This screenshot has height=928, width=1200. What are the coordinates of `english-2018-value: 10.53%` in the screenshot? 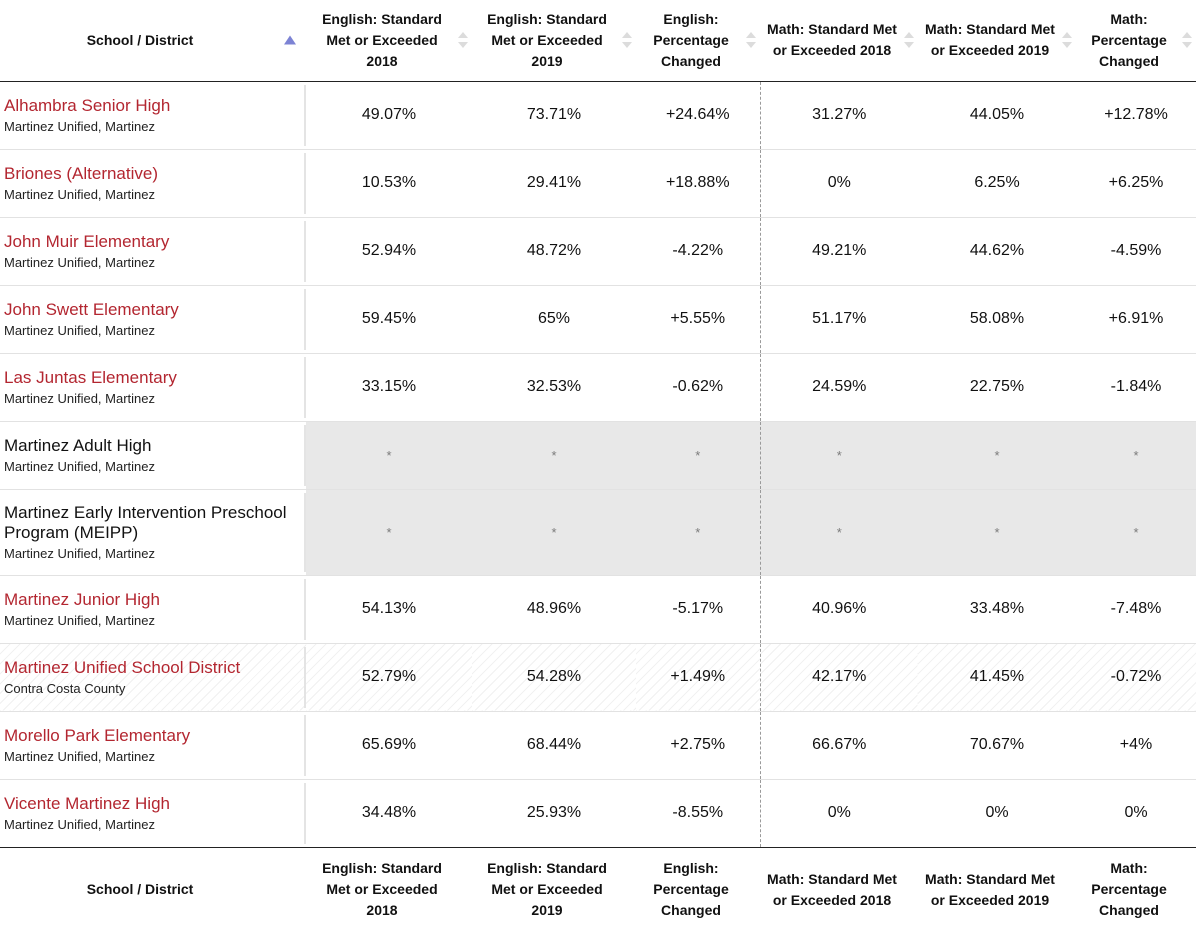 It's located at (389, 183).